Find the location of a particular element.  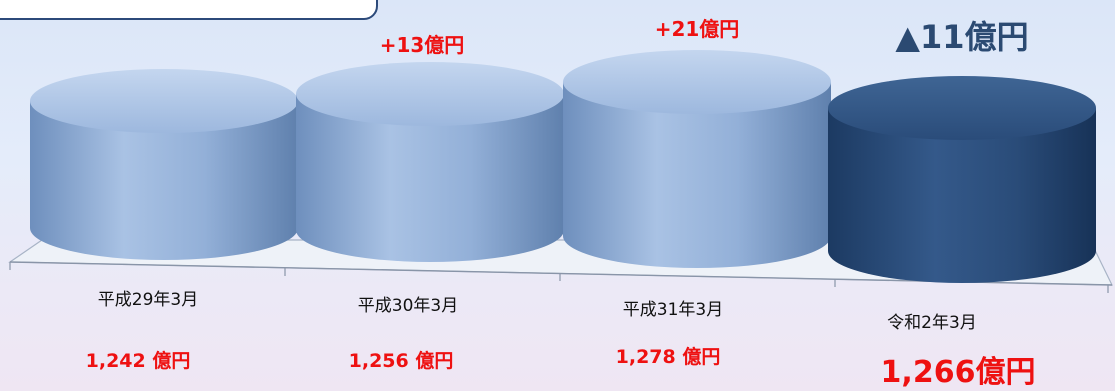

category-label-3: 令和2年3月 is located at coordinates (932, 323).